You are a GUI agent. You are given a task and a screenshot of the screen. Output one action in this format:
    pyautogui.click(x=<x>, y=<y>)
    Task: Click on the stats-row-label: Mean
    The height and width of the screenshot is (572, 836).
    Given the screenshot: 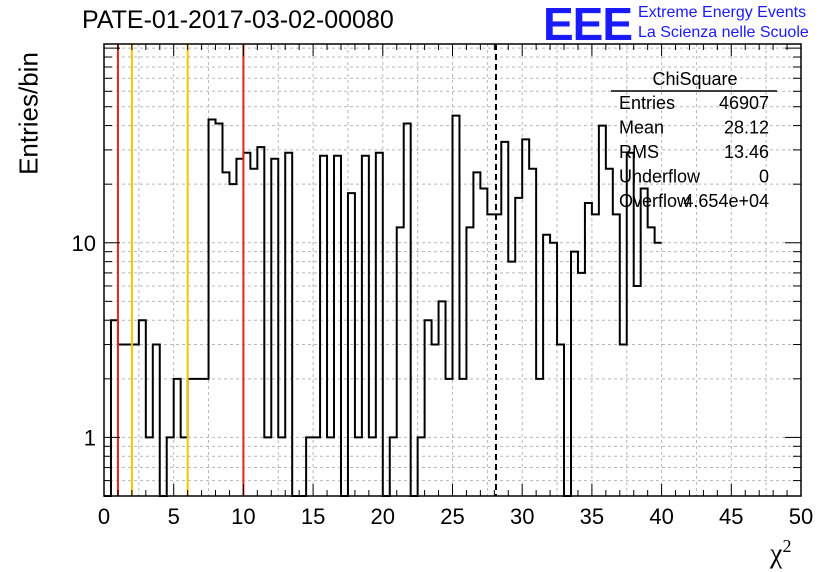 What is the action you would take?
    pyautogui.click(x=641, y=128)
    